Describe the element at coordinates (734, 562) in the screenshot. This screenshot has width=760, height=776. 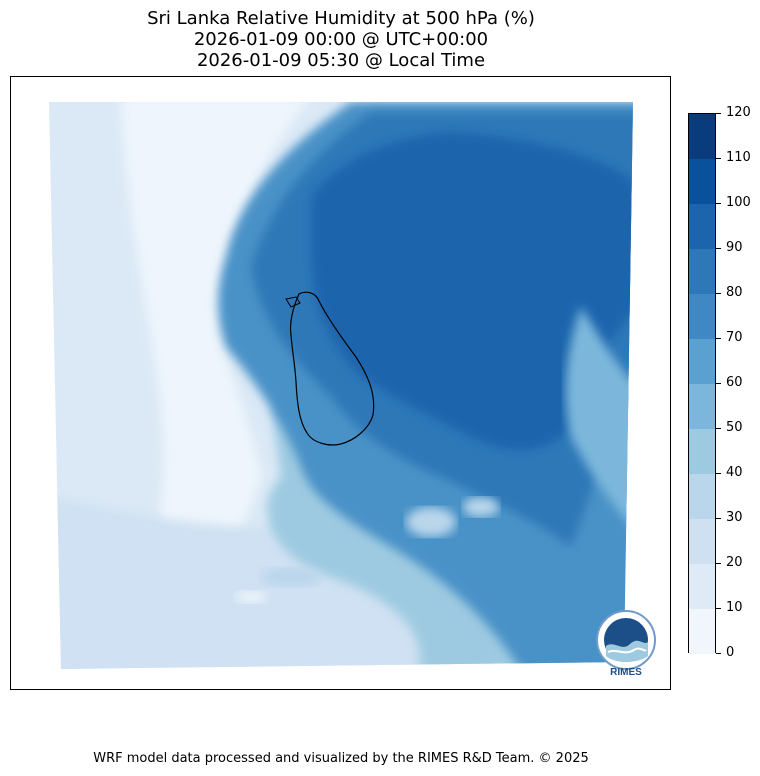
I see `colorbar-tick-label: 20` at that location.